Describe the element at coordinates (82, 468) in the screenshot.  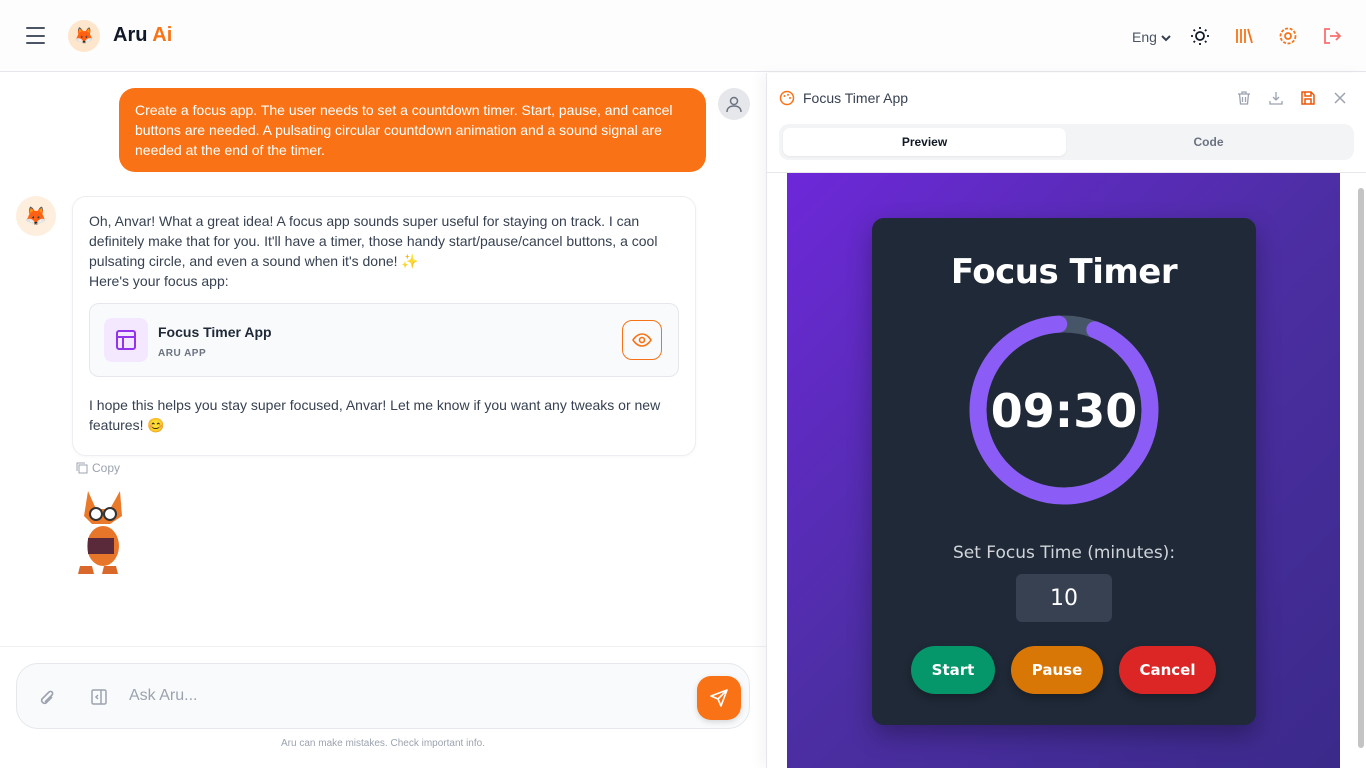
I see `copy-icon` at that location.